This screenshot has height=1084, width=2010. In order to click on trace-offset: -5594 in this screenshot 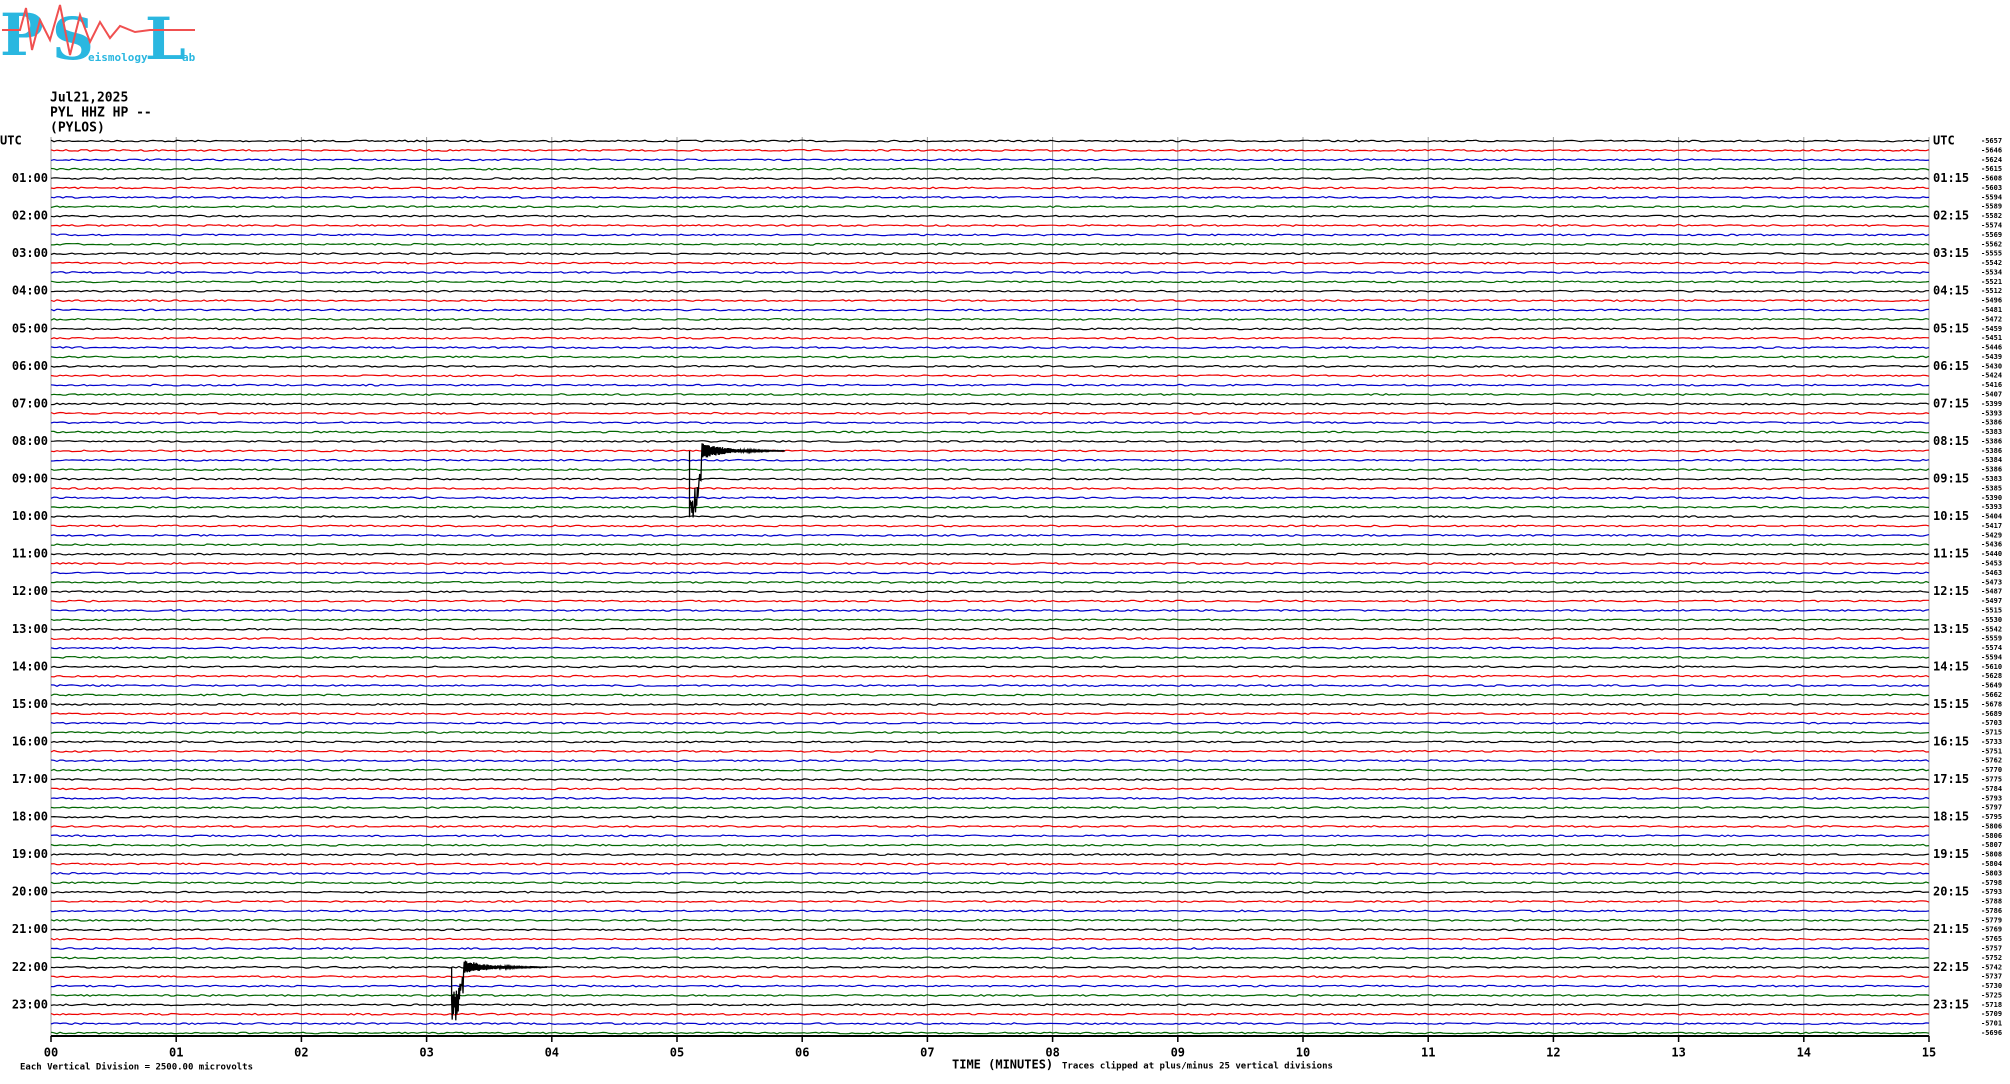, I will do `click(1991, 197)`.